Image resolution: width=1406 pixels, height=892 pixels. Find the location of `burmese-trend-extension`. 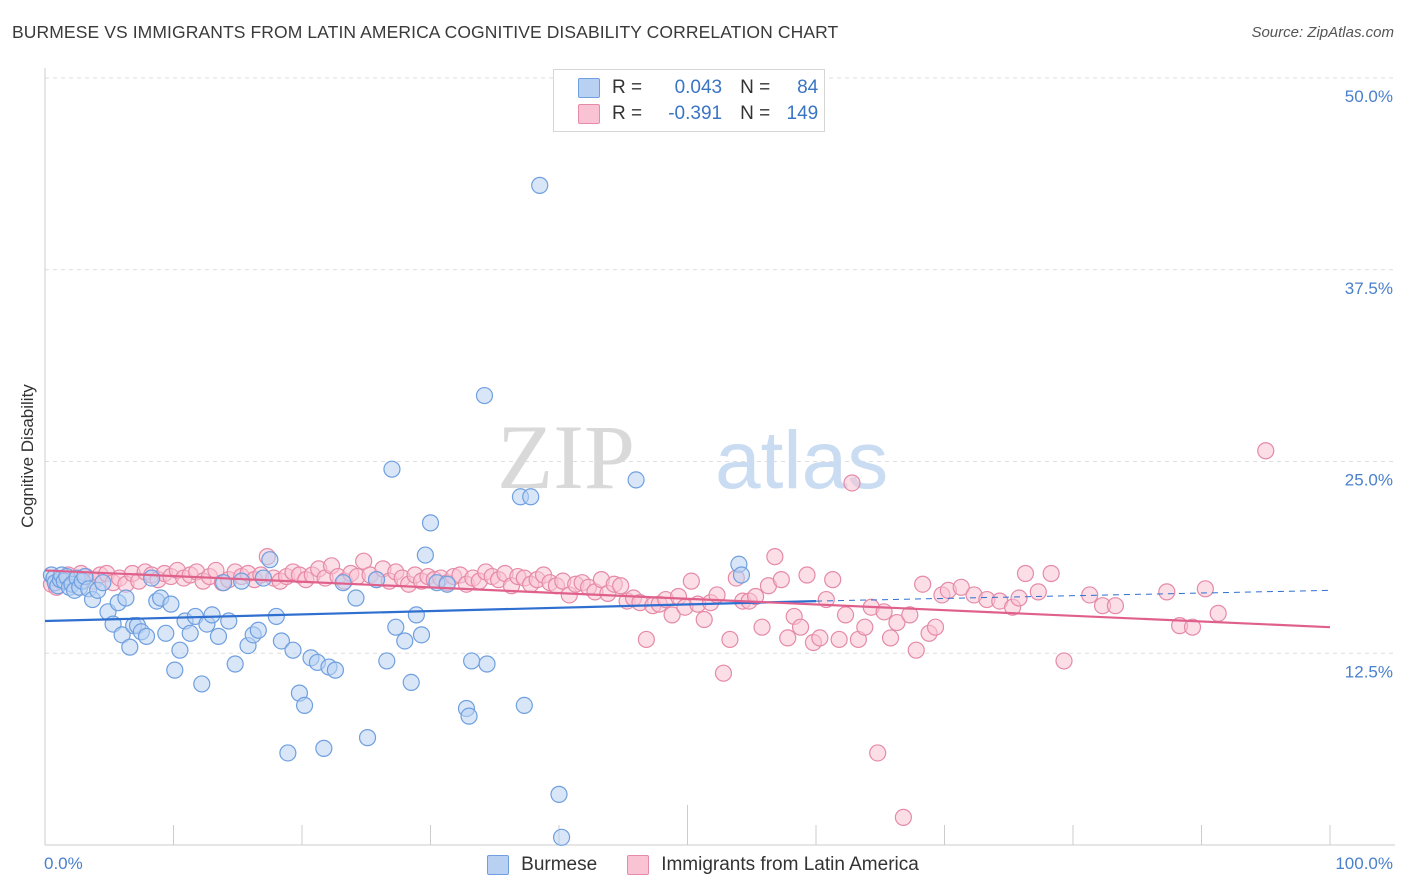

burmese-trend-extension is located at coordinates (1073, 595).